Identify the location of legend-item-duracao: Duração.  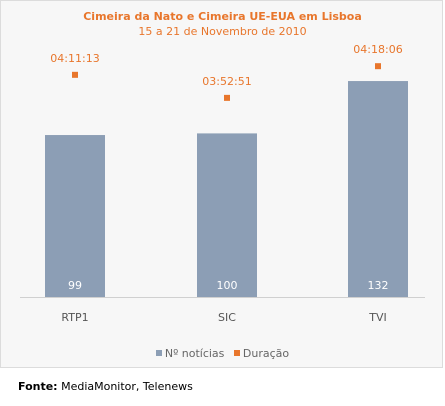
(261, 353).